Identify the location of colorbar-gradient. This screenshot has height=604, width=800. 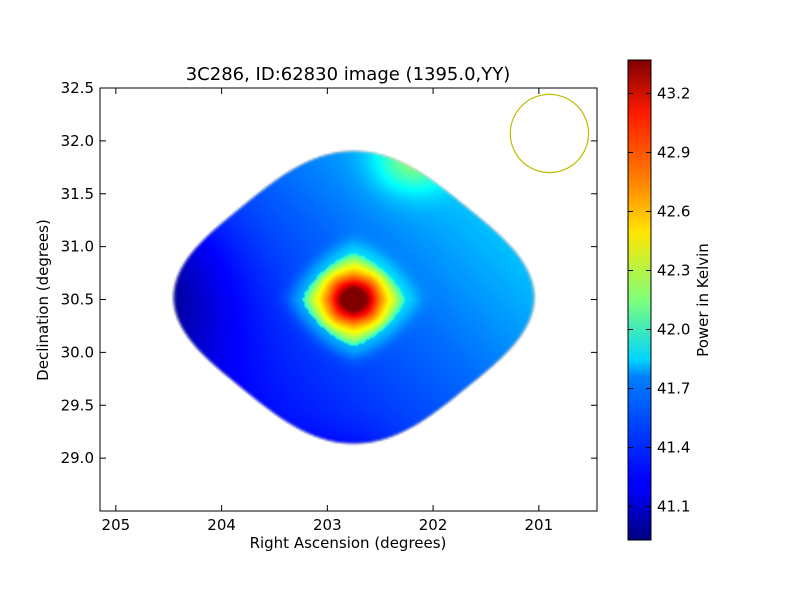
(639, 300).